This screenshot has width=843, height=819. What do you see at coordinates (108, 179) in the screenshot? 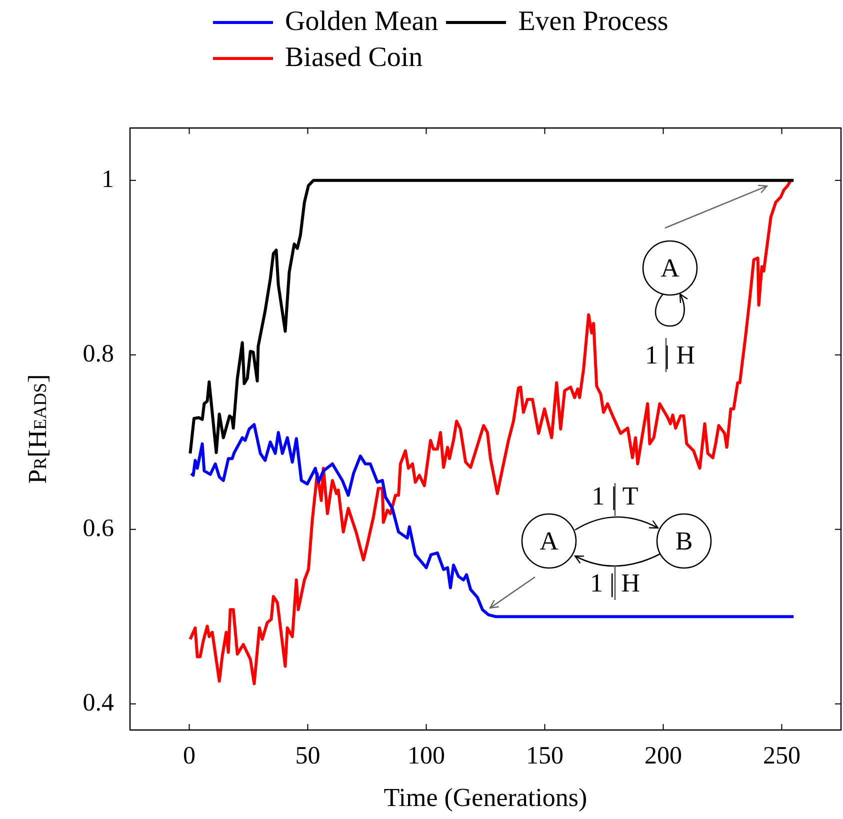
I see `y-tick-label: 1` at bounding box center [108, 179].